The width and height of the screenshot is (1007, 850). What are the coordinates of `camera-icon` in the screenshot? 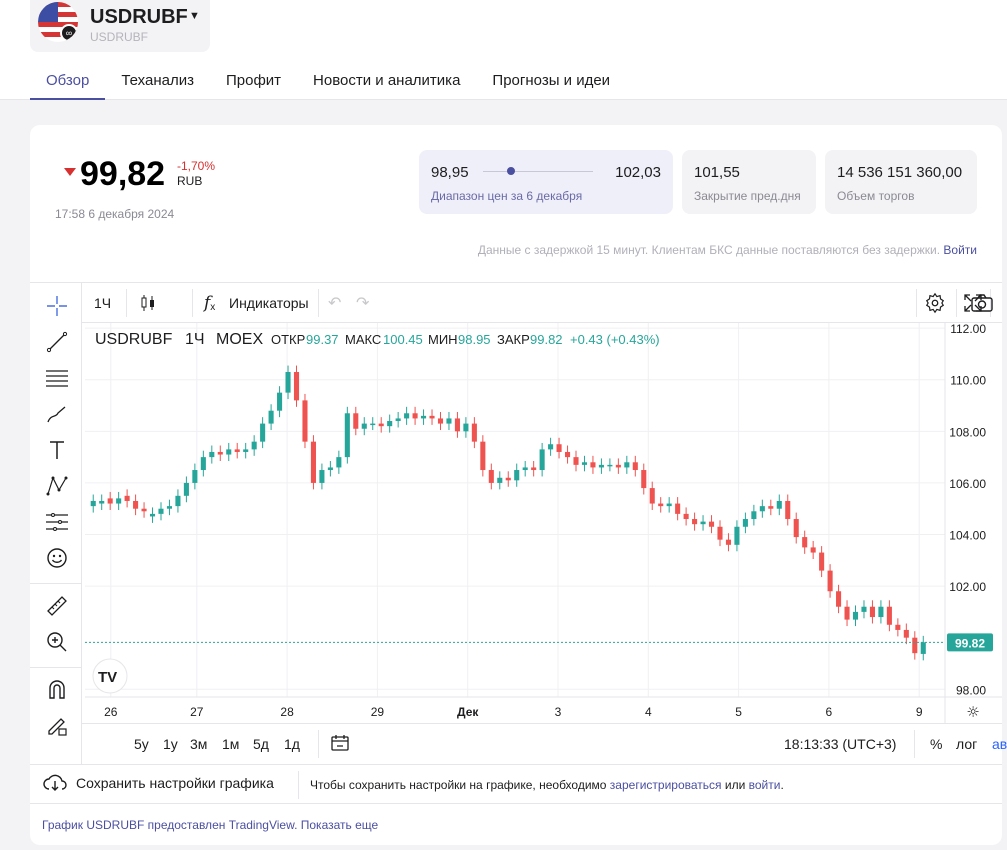 It's located at (982, 305).